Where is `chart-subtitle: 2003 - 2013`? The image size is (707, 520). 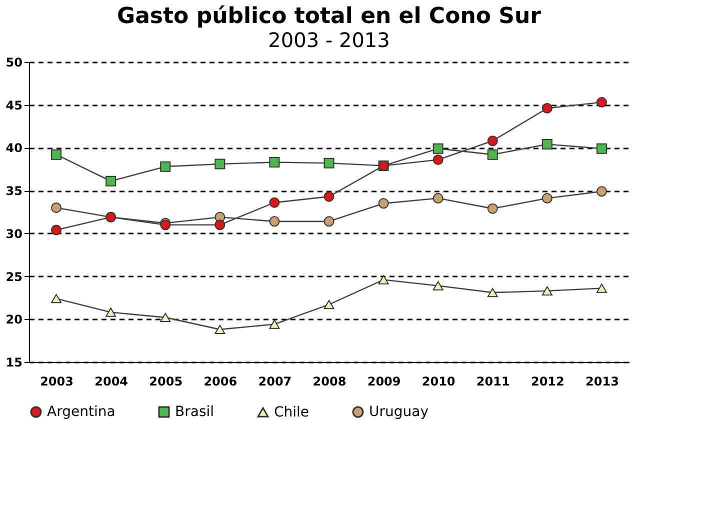 chart-subtitle: 2003 - 2013 is located at coordinates (329, 40).